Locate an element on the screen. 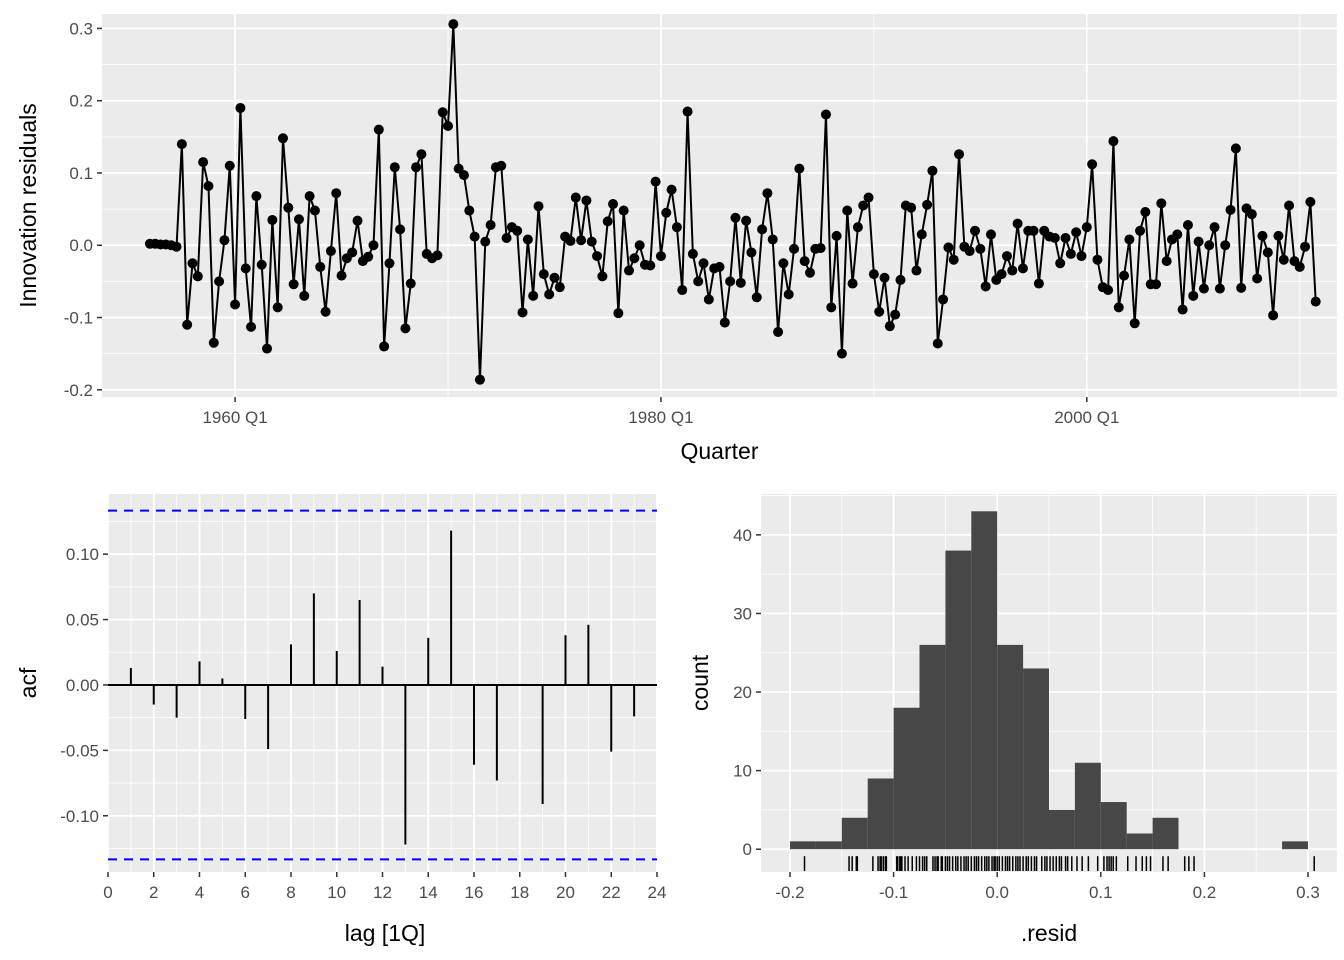 This screenshot has width=1344, height=960. x-tick-label: 14 is located at coordinates (428, 892).